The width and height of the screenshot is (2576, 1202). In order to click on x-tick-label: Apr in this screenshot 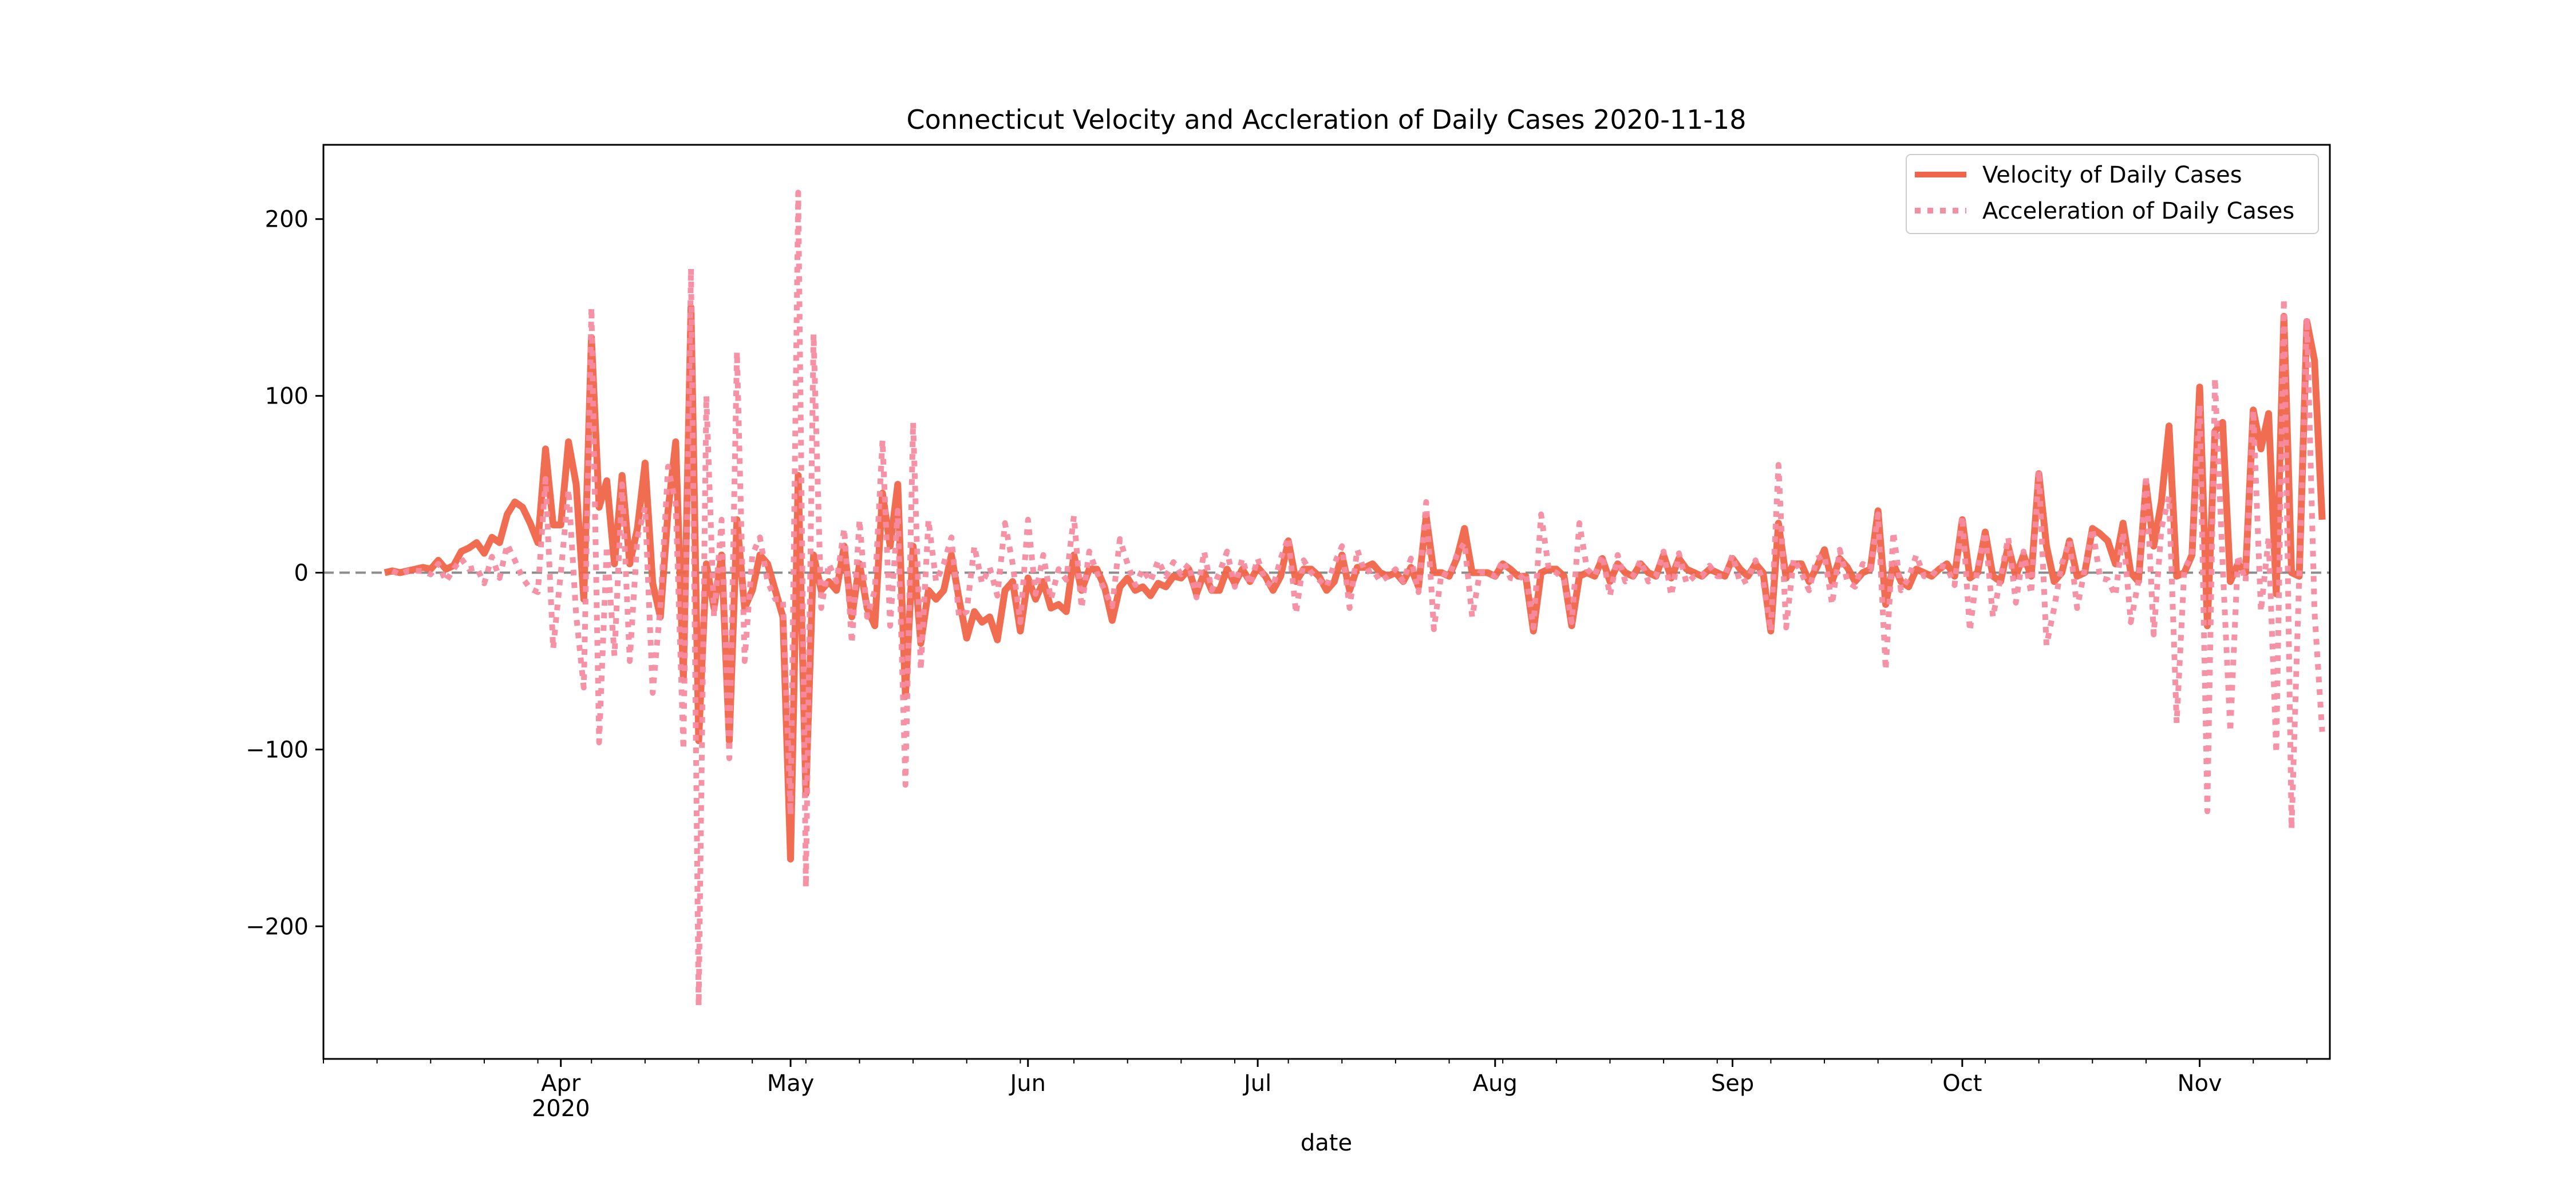, I will do `click(561, 1083)`.